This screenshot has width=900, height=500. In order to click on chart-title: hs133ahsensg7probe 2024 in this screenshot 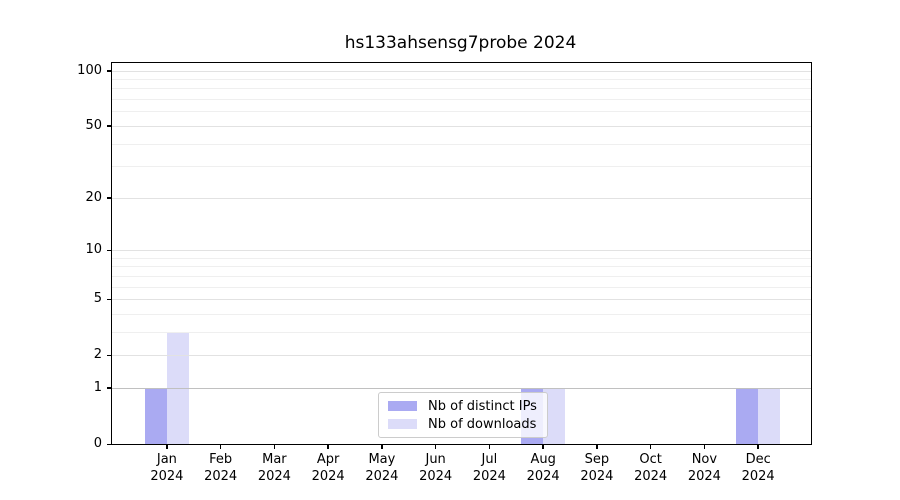, I will do `click(460, 43)`.